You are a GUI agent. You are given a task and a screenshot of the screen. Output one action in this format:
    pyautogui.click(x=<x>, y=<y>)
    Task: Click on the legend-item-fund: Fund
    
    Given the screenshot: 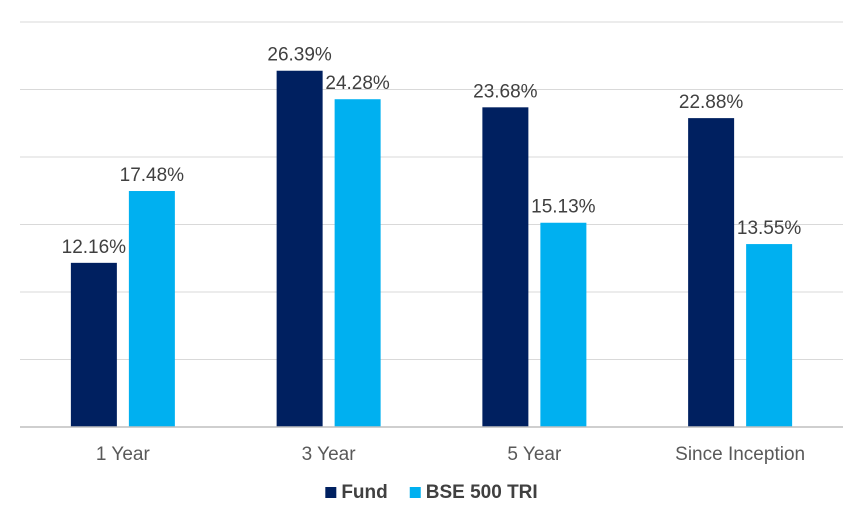 What is the action you would take?
    pyautogui.click(x=356, y=492)
    